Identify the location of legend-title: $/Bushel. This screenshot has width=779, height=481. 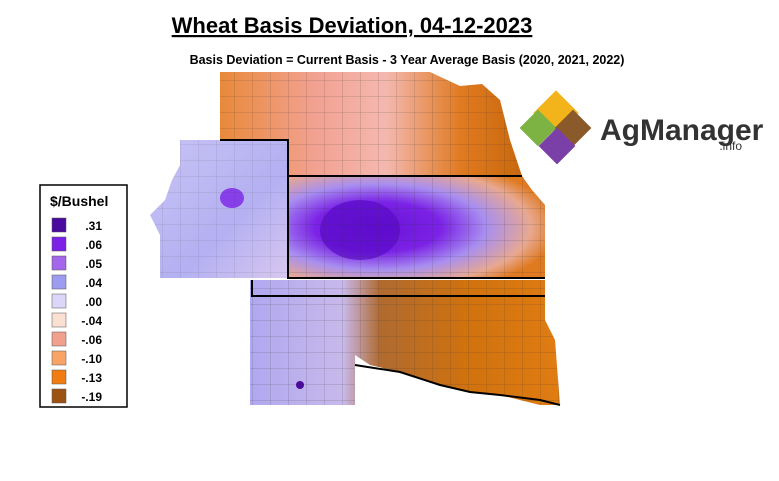
(79, 201).